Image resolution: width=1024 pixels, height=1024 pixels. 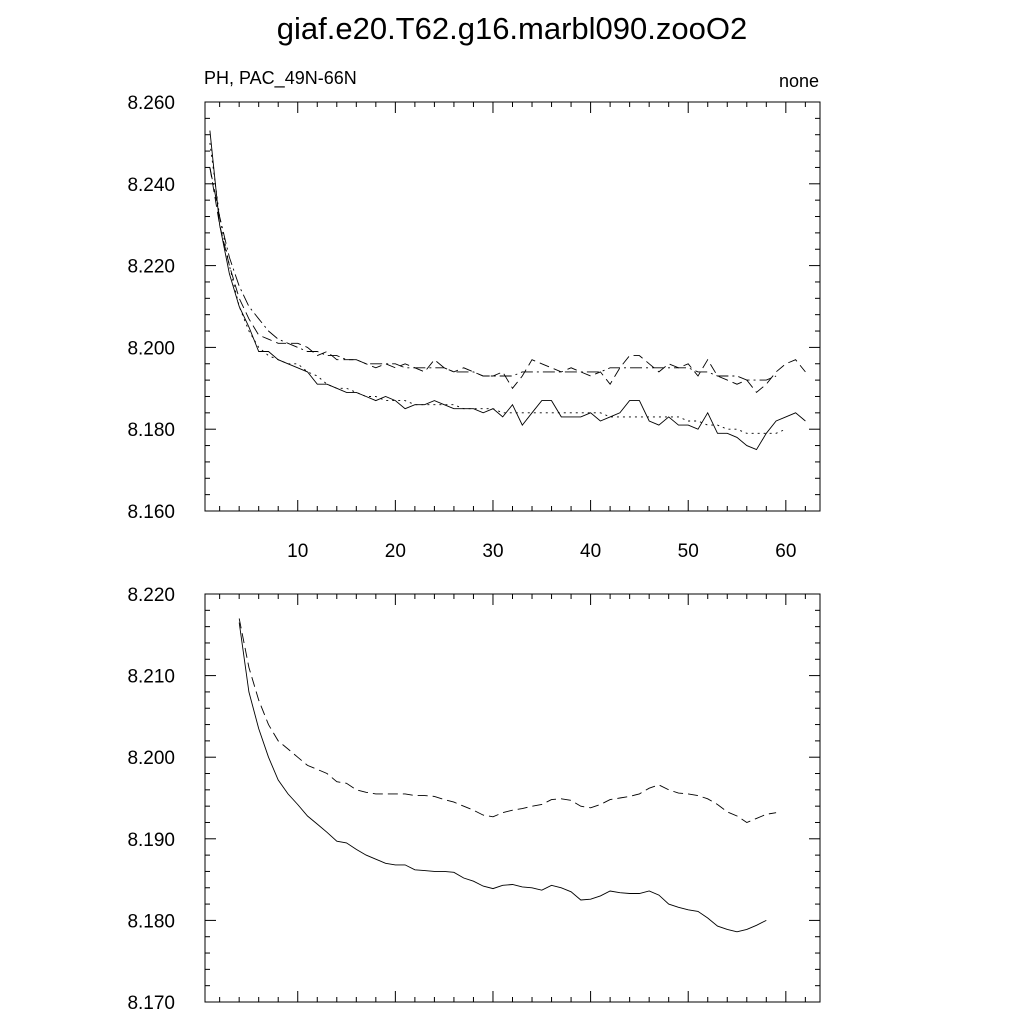 I want to click on y-tick-label: 8.190, so click(x=151, y=840).